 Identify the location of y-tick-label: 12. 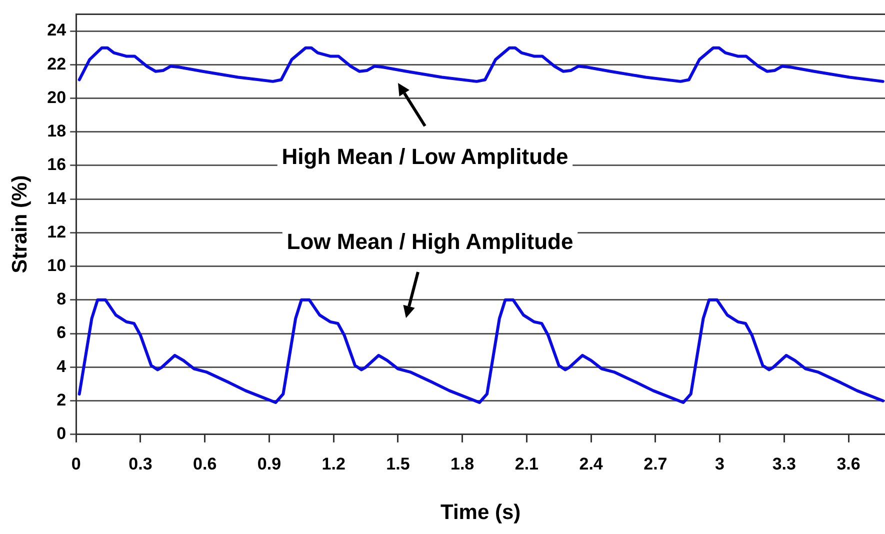
(56, 232).